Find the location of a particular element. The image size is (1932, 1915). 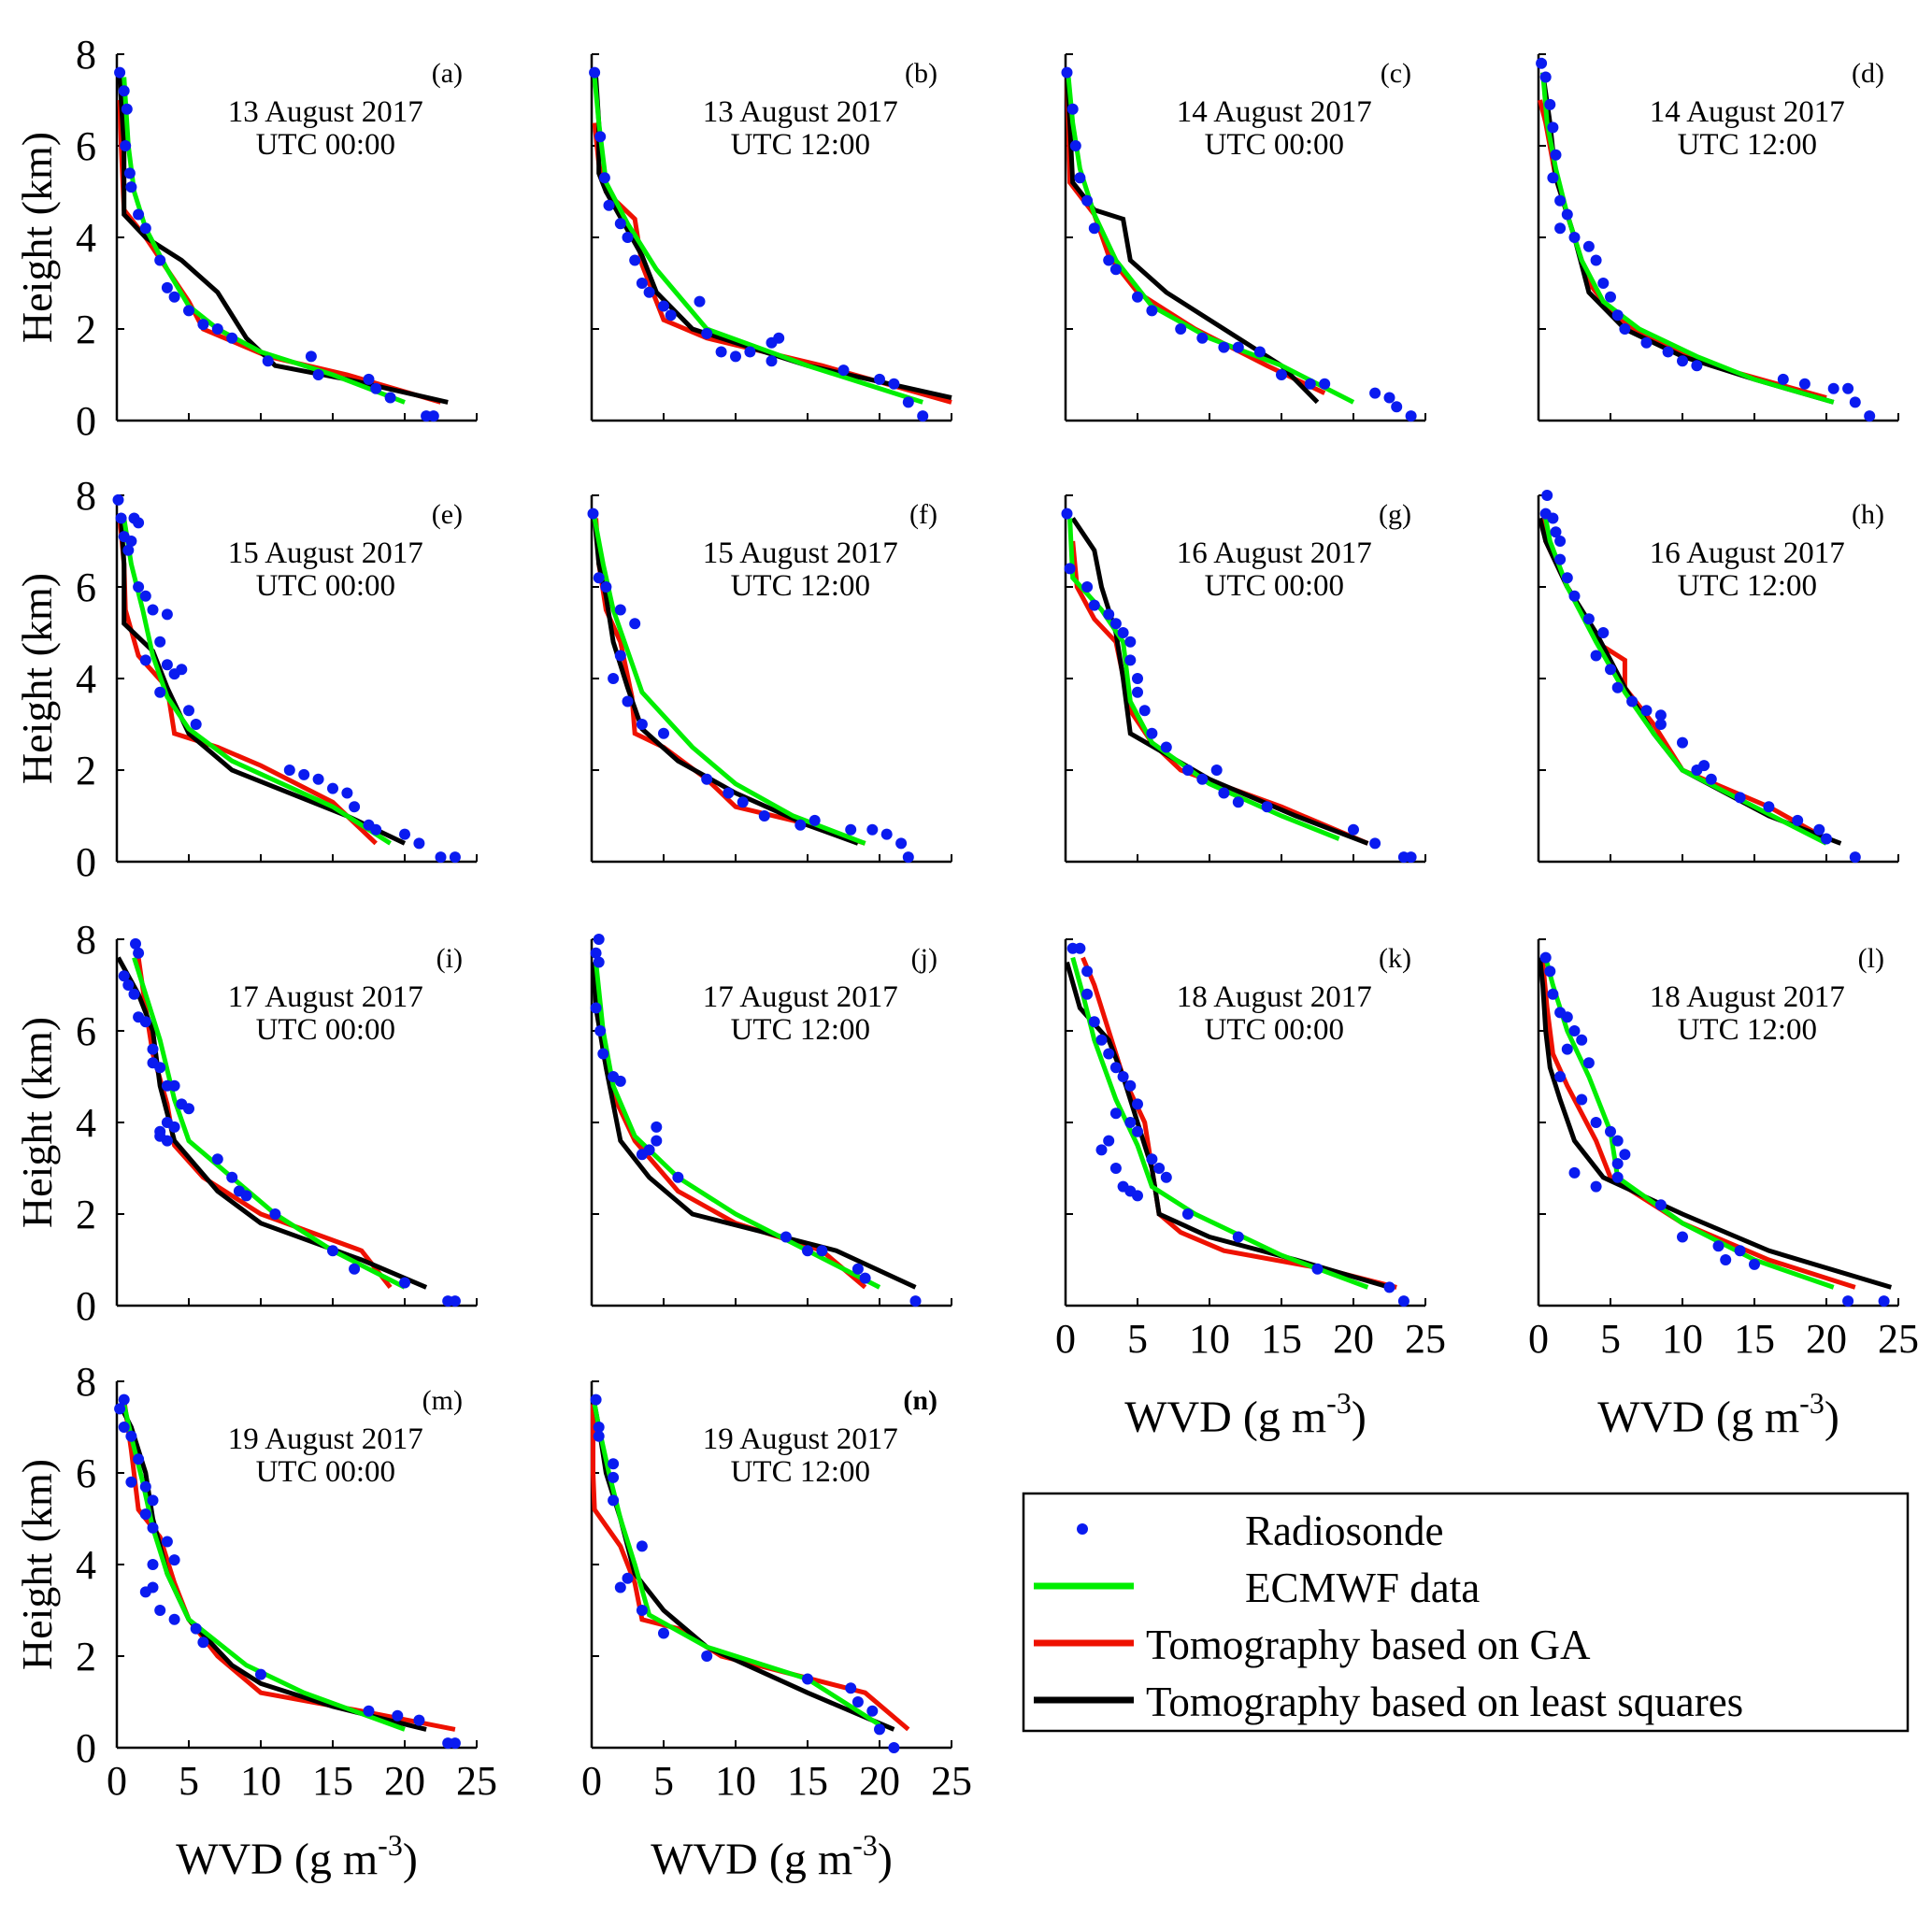

series-tomography-based-on-least-squares is located at coordinates (283, 241).